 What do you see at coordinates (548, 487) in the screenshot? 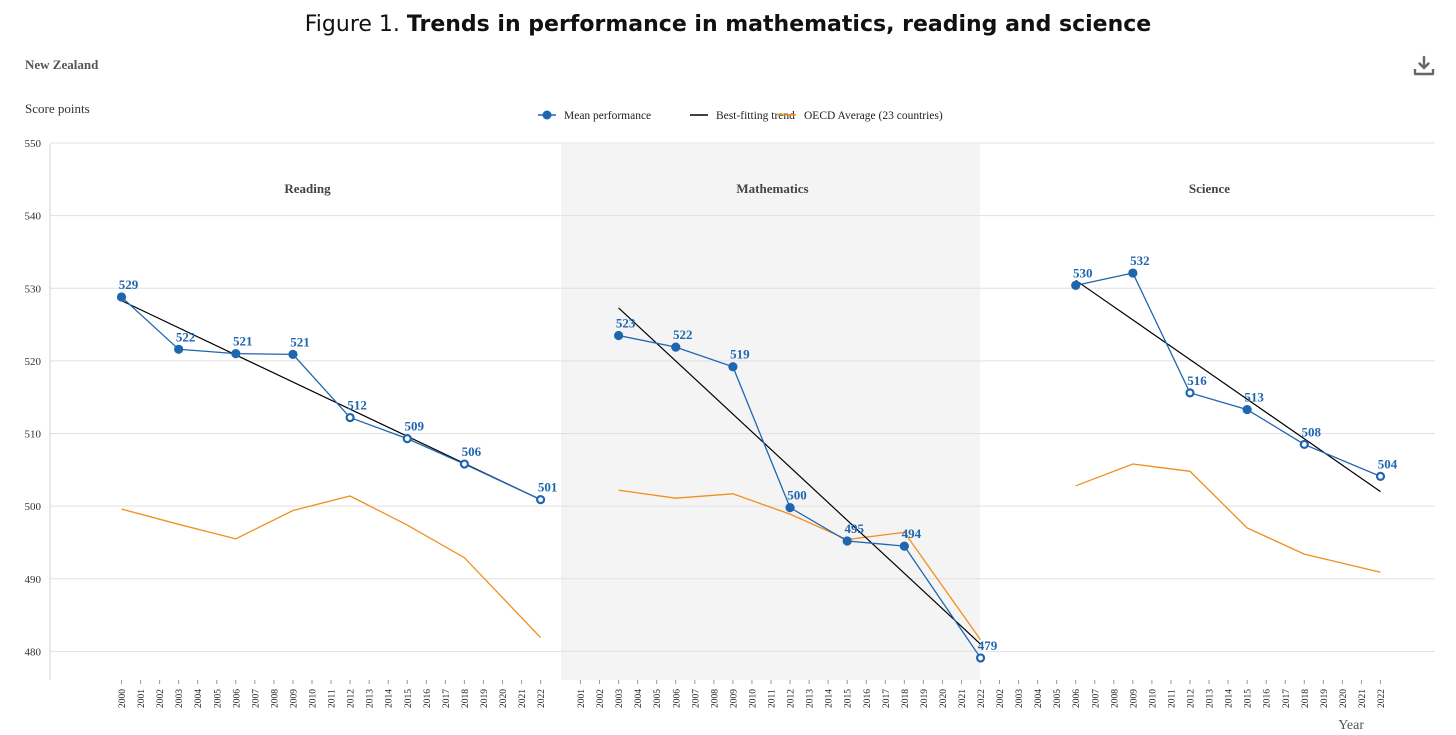
I see `data-label: 501` at bounding box center [548, 487].